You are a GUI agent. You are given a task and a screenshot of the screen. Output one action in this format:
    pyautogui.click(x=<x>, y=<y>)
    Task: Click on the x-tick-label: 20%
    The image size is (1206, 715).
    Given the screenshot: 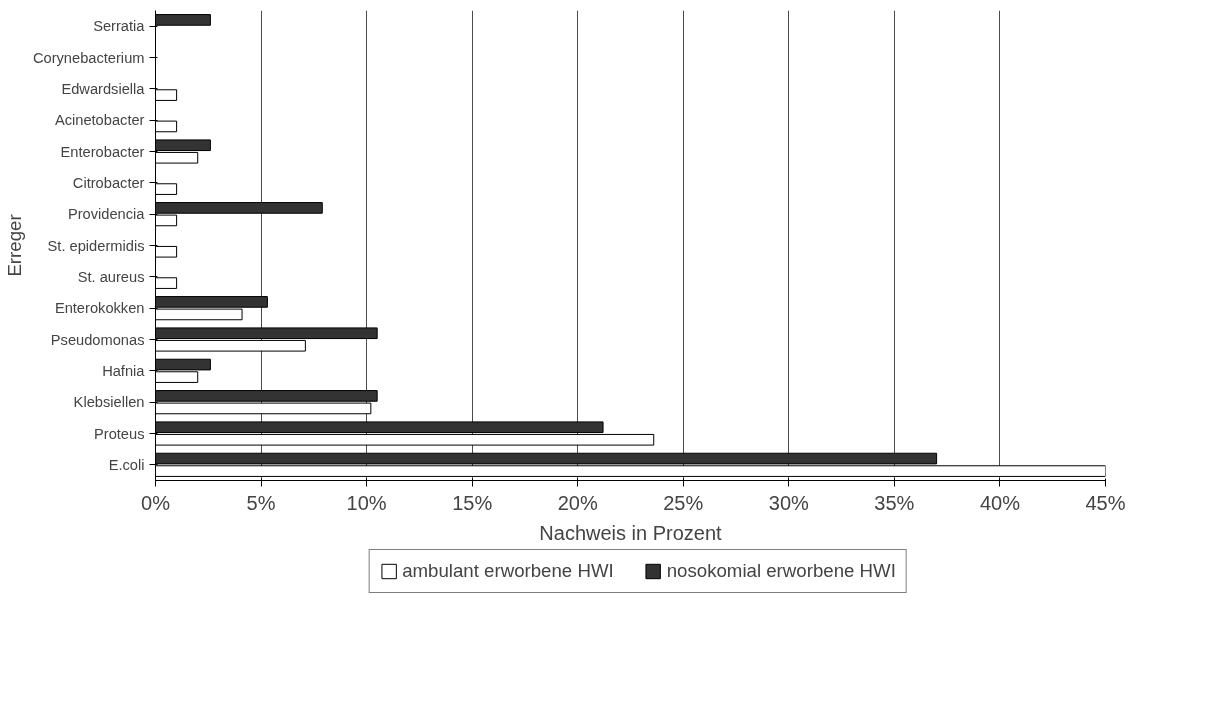 What is the action you would take?
    pyautogui.click(x=577, y=502)
    